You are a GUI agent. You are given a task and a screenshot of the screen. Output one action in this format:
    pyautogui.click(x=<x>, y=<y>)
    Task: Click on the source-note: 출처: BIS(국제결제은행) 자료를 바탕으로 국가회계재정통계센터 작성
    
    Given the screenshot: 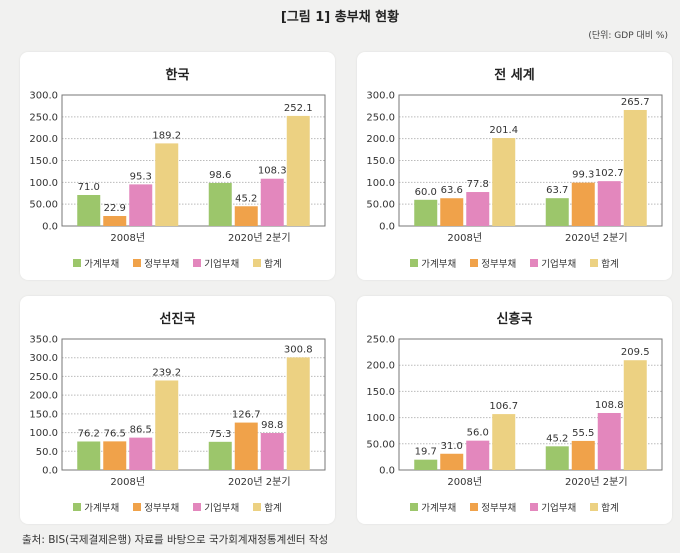 What is the action you would take?
    pyautogui.click(x=175, y=540)
    